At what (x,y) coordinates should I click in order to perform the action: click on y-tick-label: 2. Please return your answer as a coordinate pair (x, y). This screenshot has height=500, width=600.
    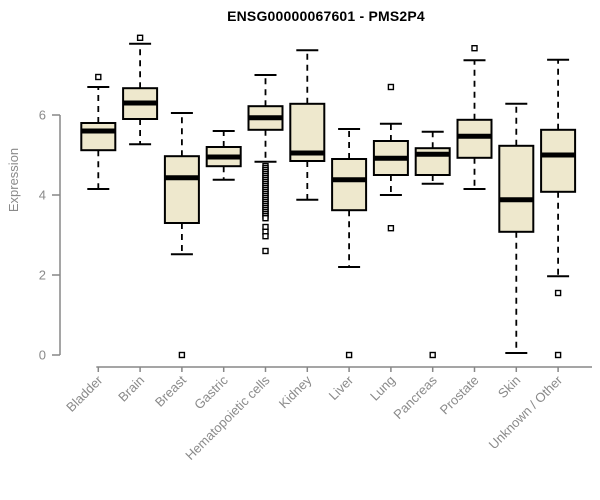
    Looking at the image, I should click on (42, 275).